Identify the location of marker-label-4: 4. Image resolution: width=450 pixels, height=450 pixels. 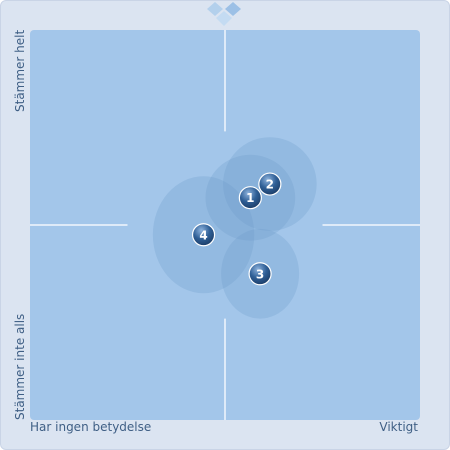
(203, 235).